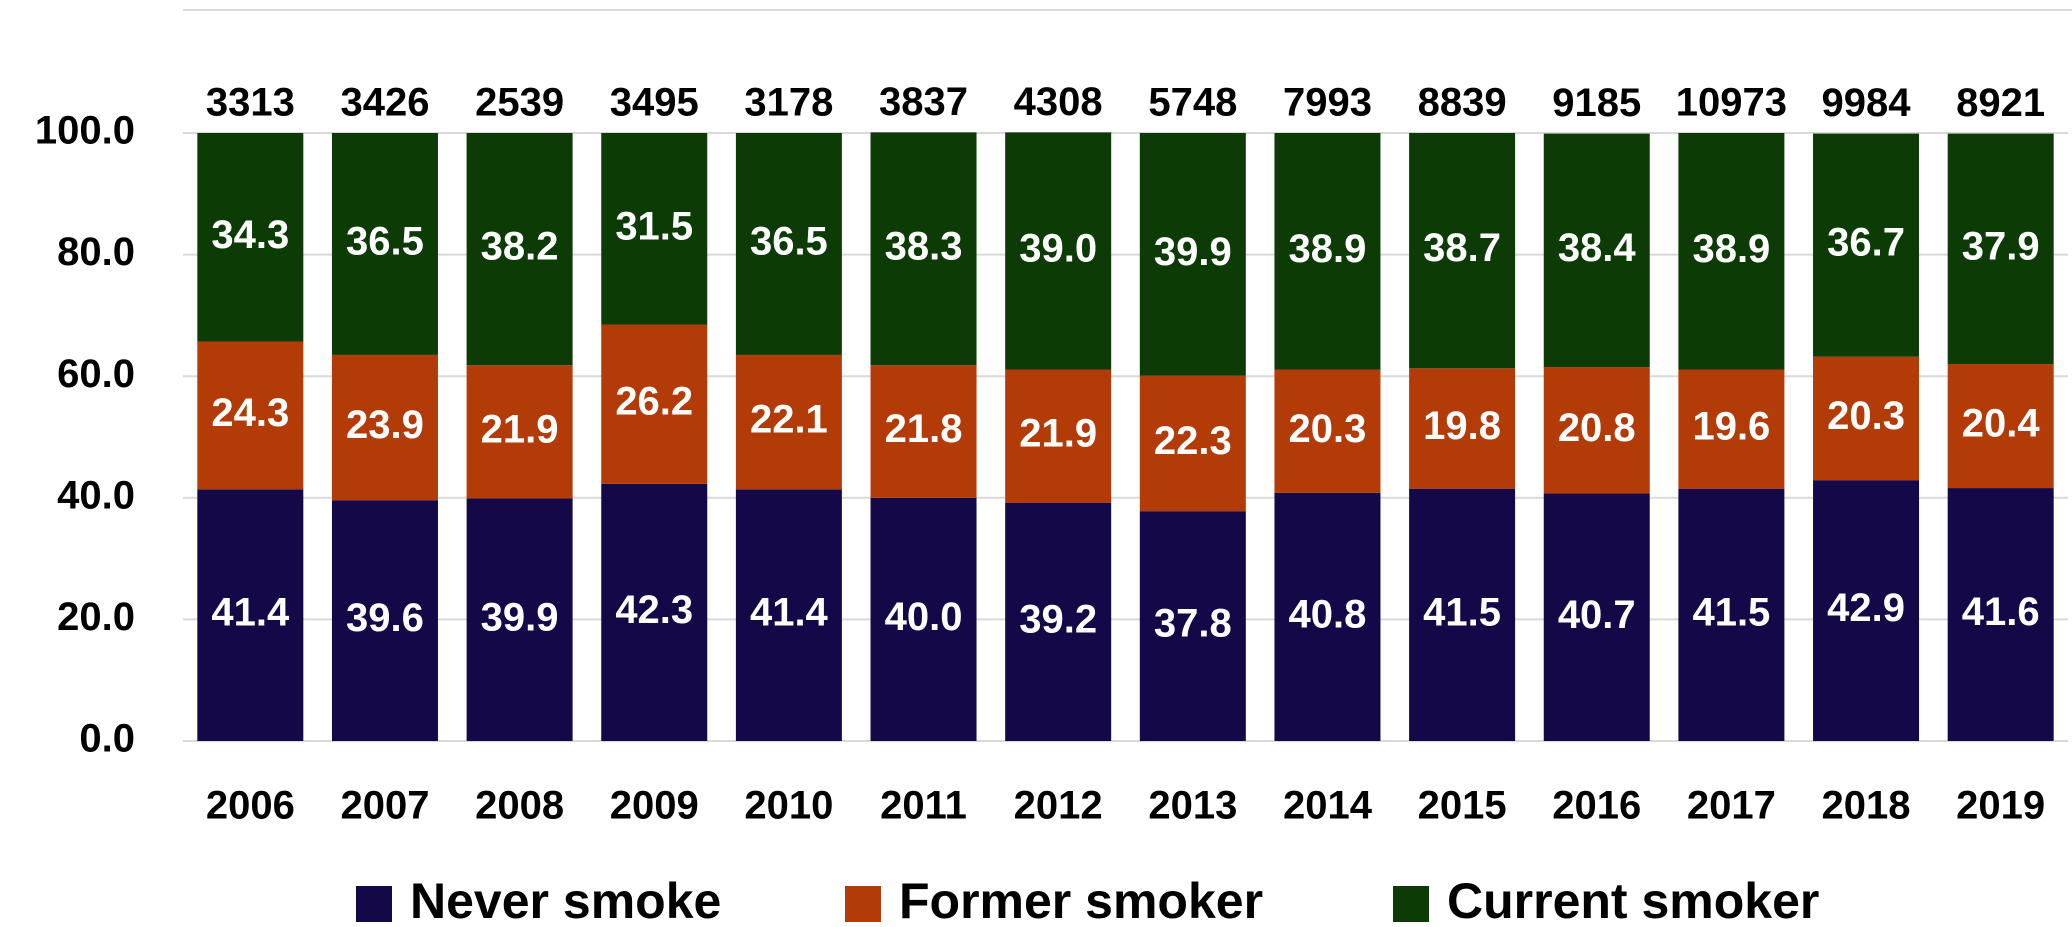 This screenshot has width=2072, height=927. What do you see at coordinates (96, 495) in the screenshot?
I see `y-tick-label: 40.0` at bounding box center [96, 495].